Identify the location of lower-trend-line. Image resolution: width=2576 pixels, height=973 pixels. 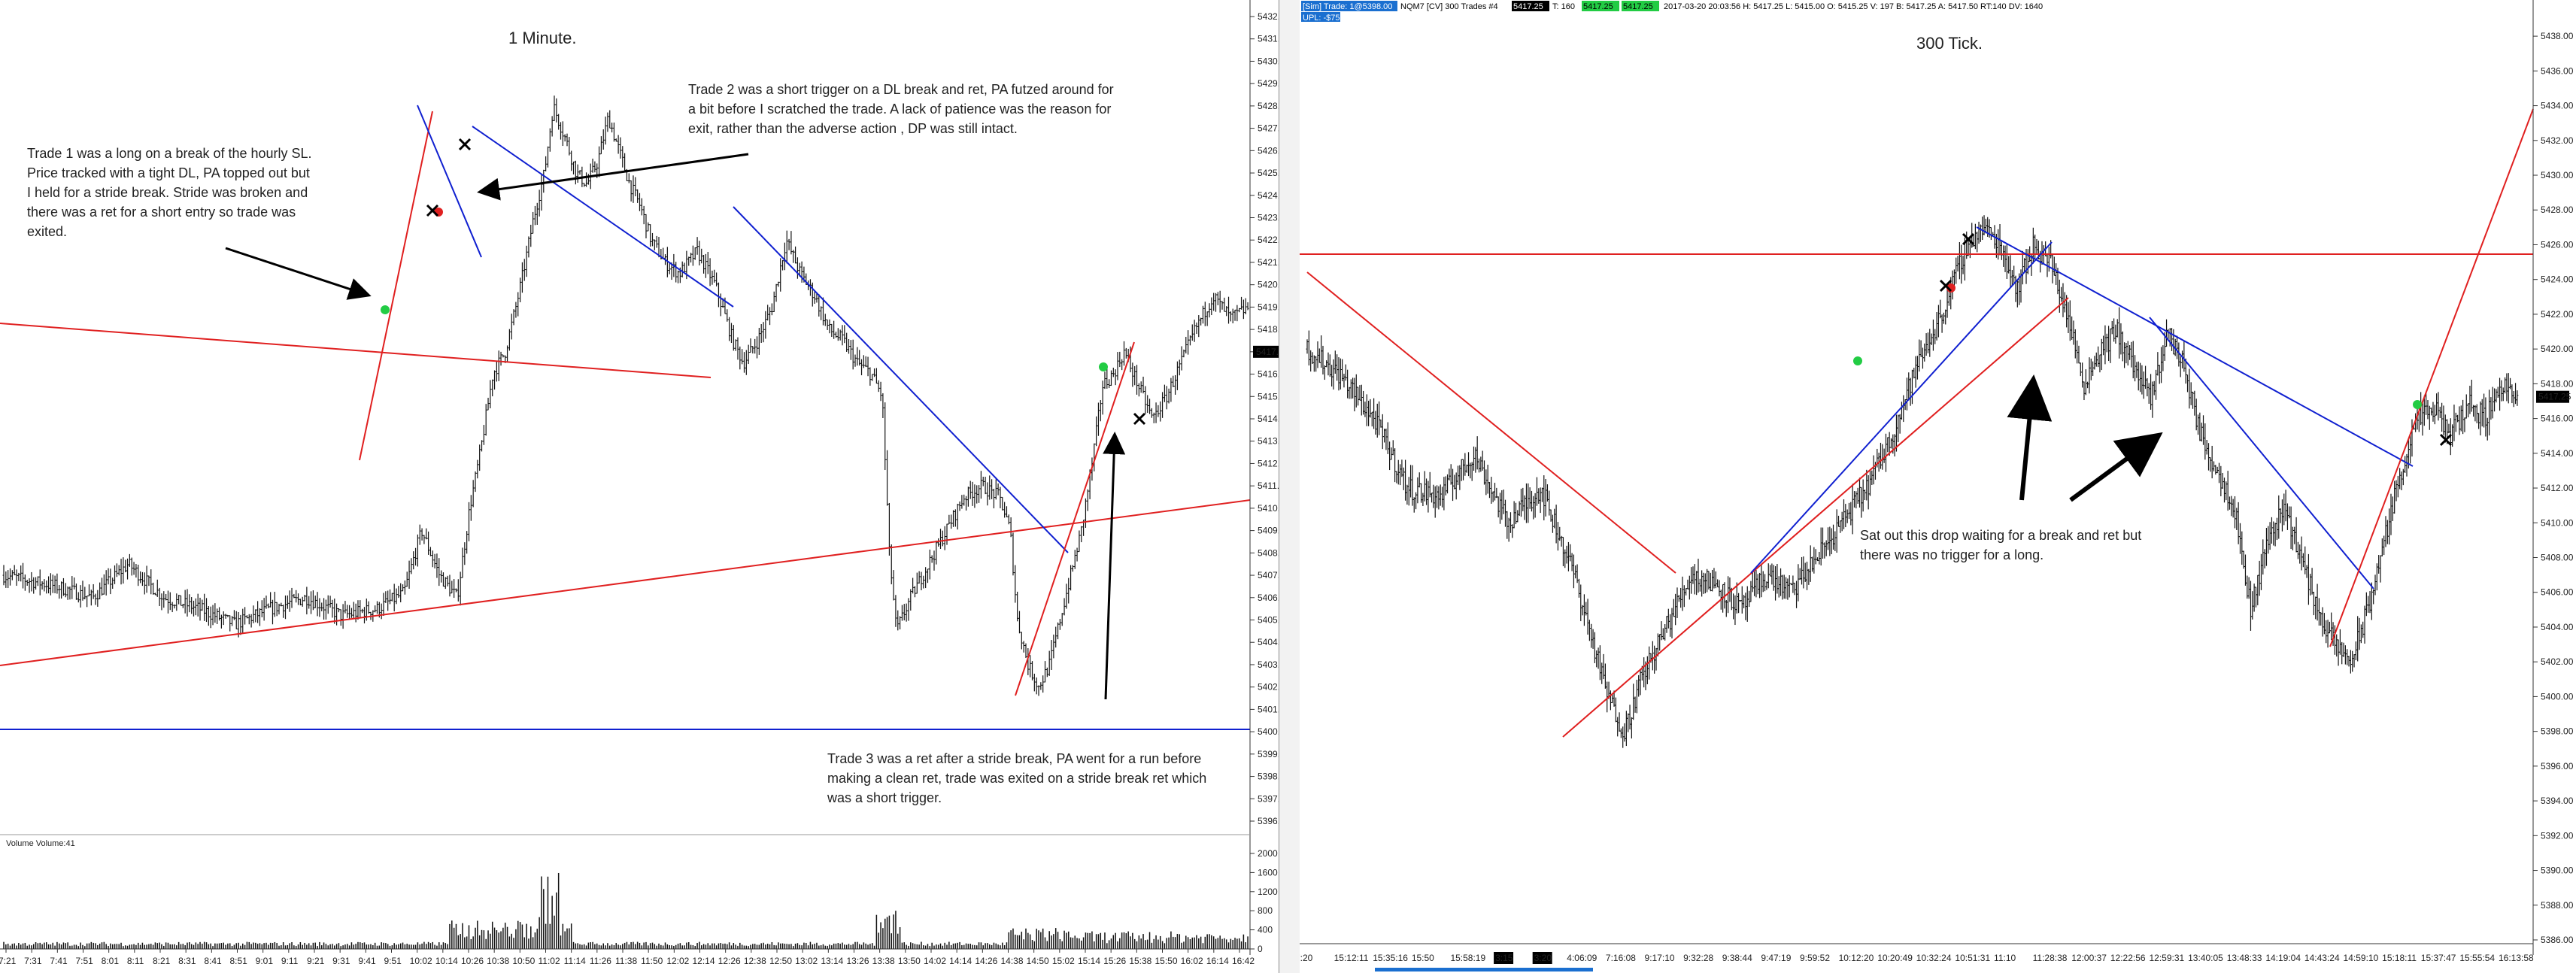
(625, 582).